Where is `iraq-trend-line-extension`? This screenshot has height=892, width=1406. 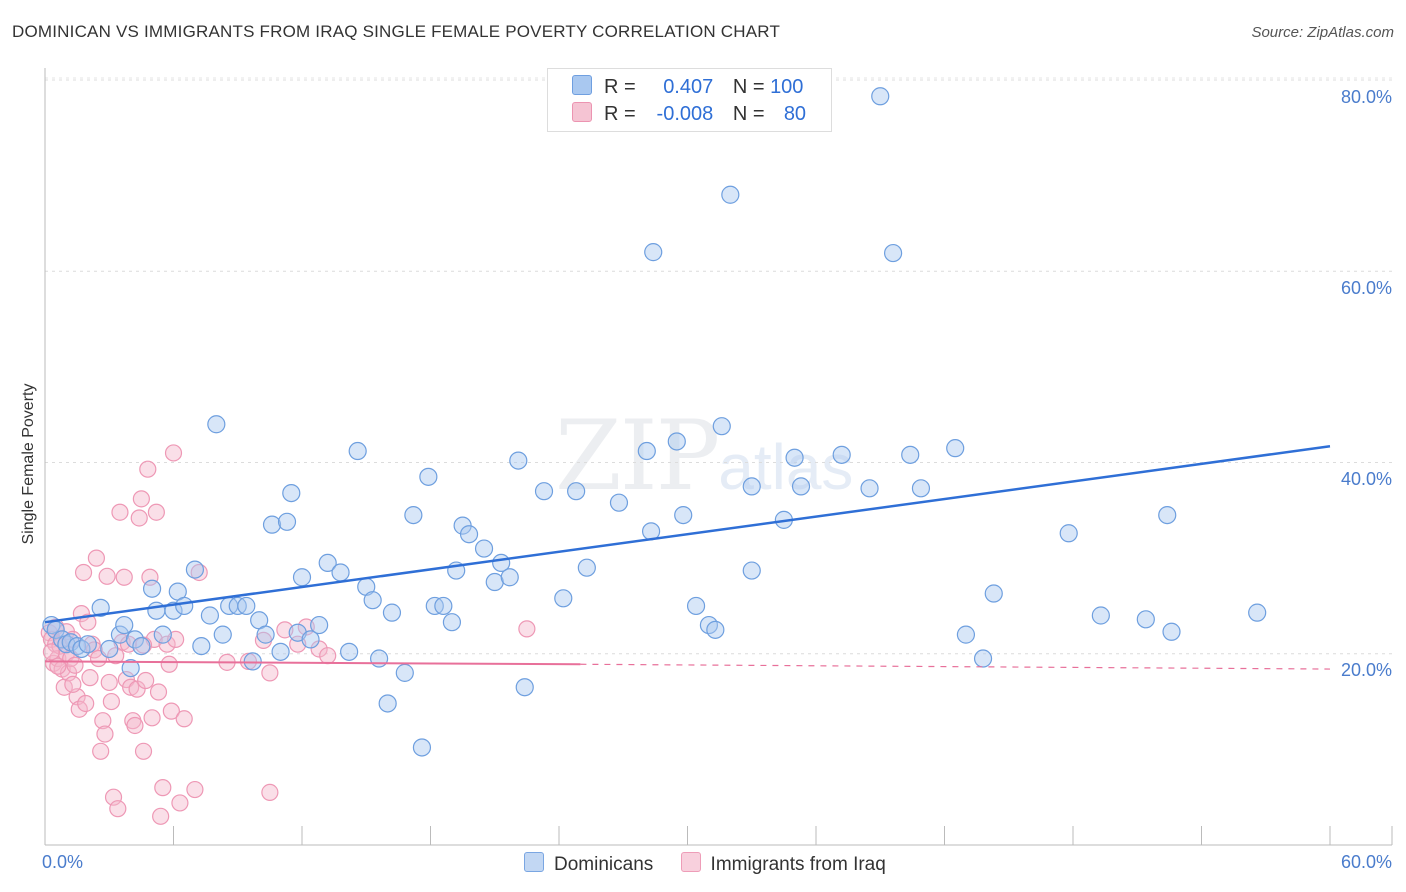 iraq-trend-line-extension is located at coordinates (955, 666).